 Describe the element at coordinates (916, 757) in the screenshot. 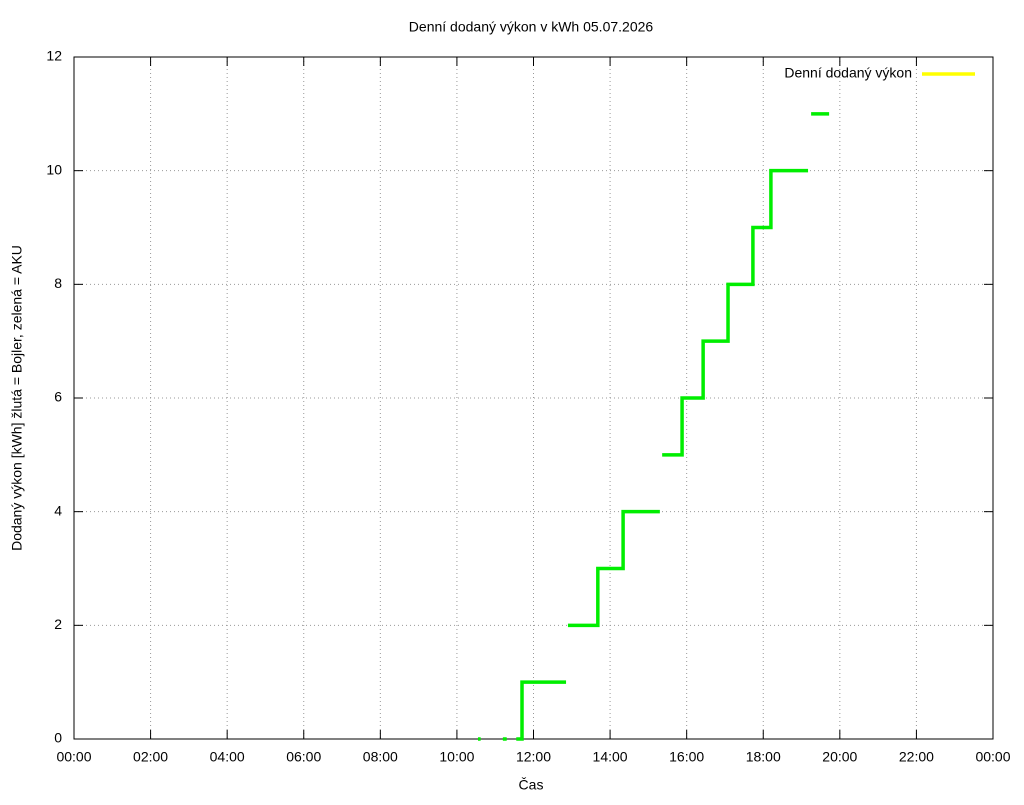

I see `x-tick-label: 22:00` at that location.